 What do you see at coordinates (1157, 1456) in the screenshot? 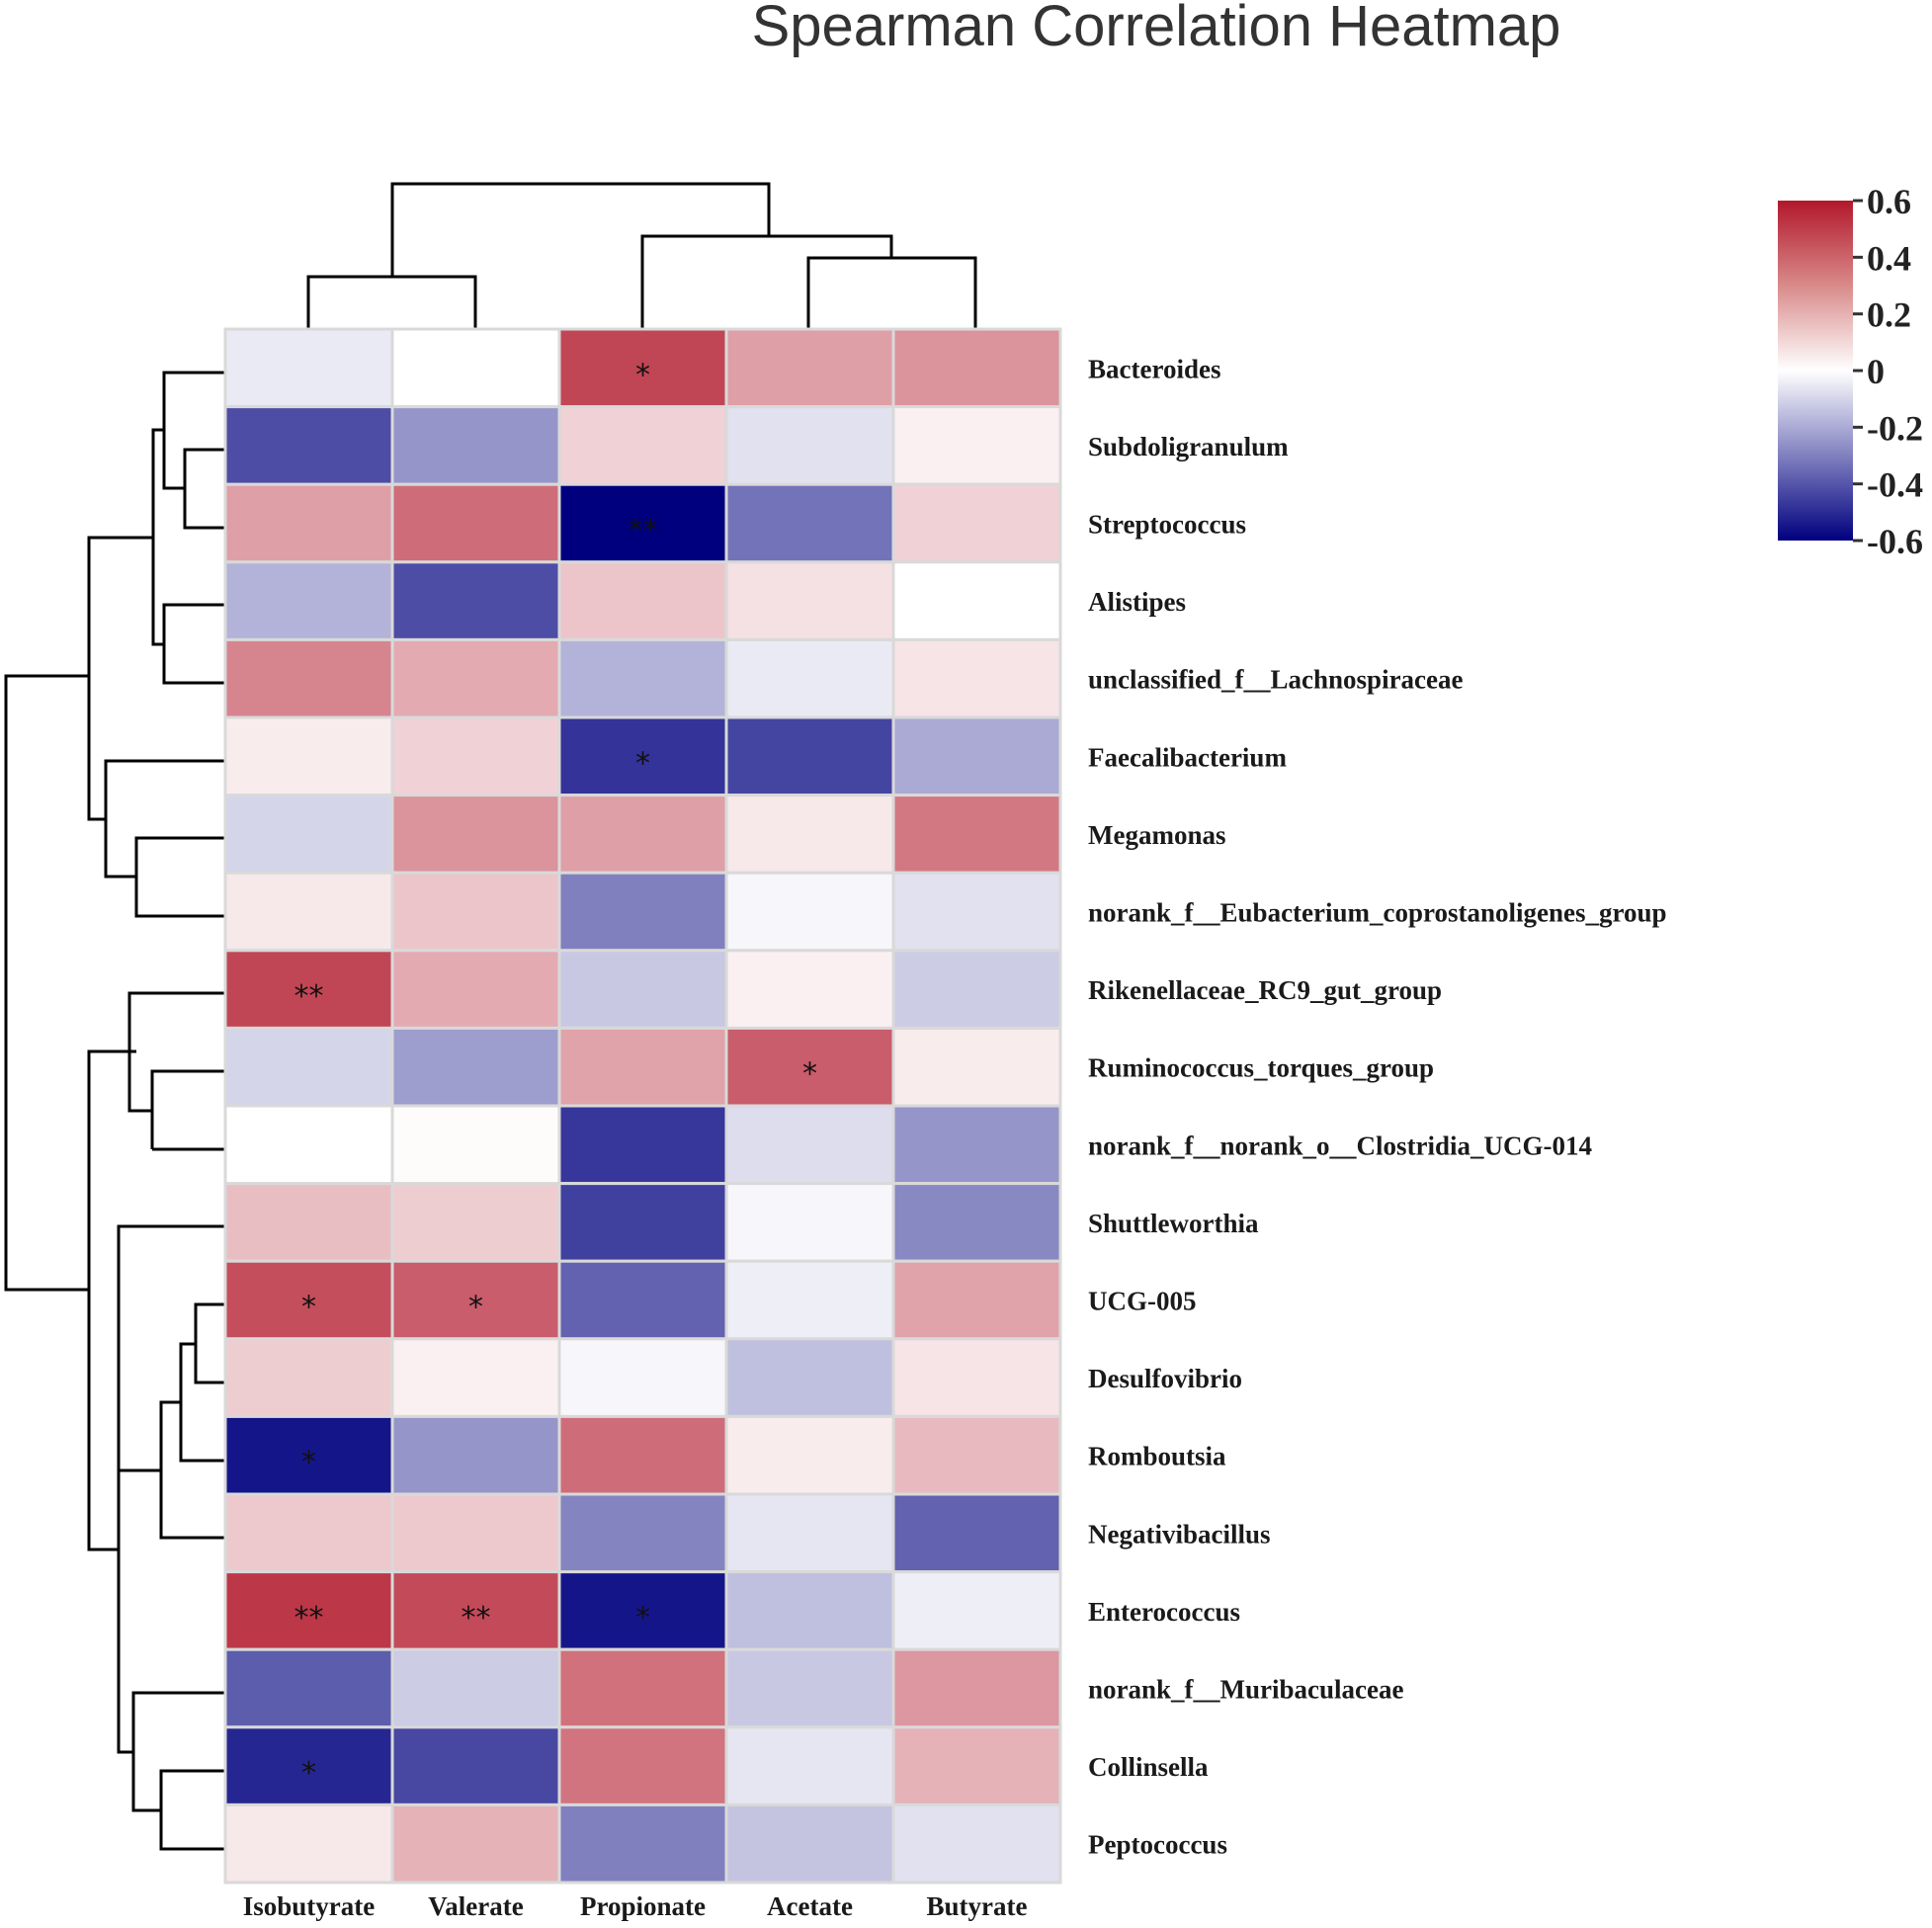
I see `row-label: Romboutsia` at bounding box center [1157, 1456].